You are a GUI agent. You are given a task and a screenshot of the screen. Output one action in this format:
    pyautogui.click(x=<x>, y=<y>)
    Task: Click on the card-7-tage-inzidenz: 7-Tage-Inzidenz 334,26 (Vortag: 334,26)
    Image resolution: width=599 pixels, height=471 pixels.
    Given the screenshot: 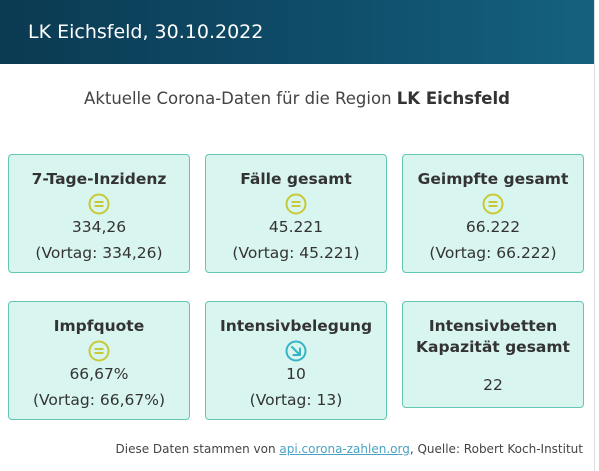 What is the action you would take?
    pyautogui.click(x=99, y=213)
    